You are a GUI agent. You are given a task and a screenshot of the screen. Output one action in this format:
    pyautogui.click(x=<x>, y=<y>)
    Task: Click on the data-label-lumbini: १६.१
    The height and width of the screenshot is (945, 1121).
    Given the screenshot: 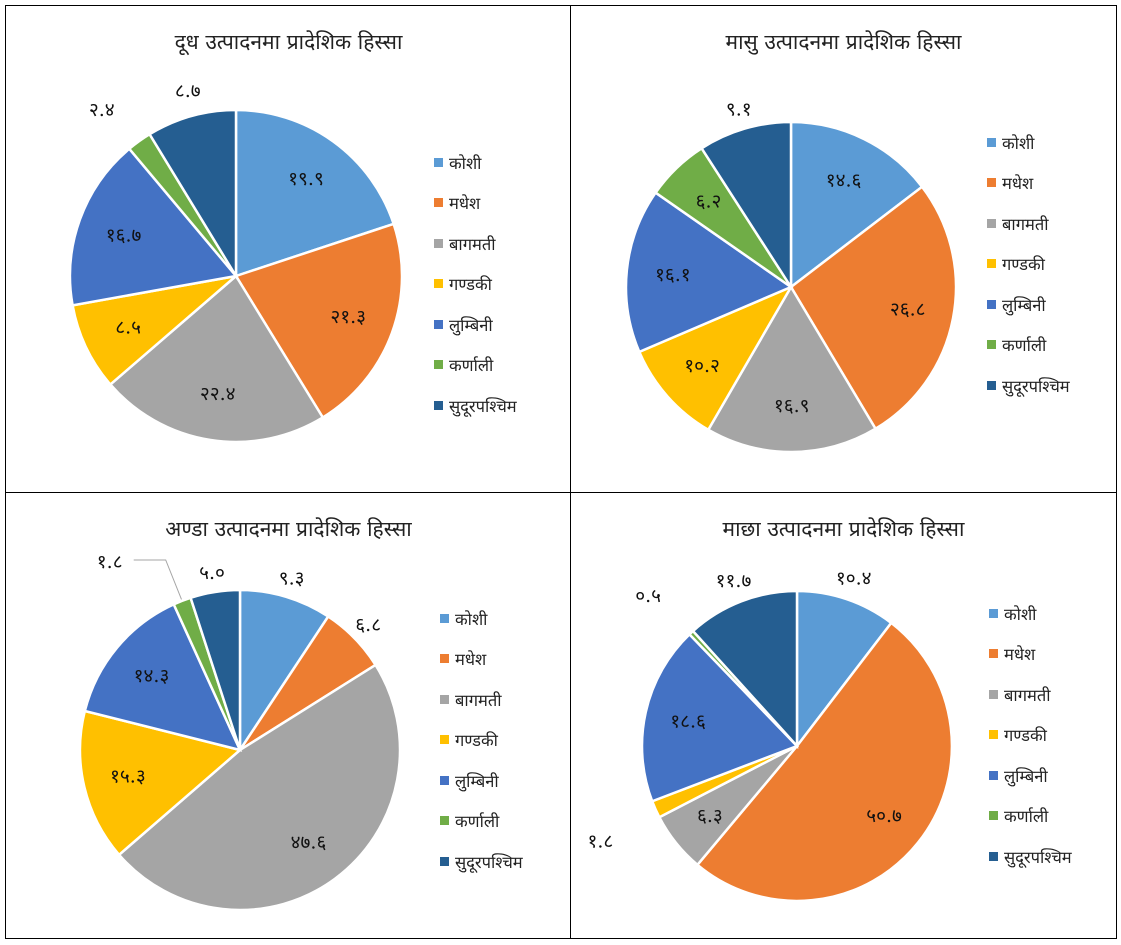 What is the action you would take?
    pyautogui.click(x=673, y=275)
    